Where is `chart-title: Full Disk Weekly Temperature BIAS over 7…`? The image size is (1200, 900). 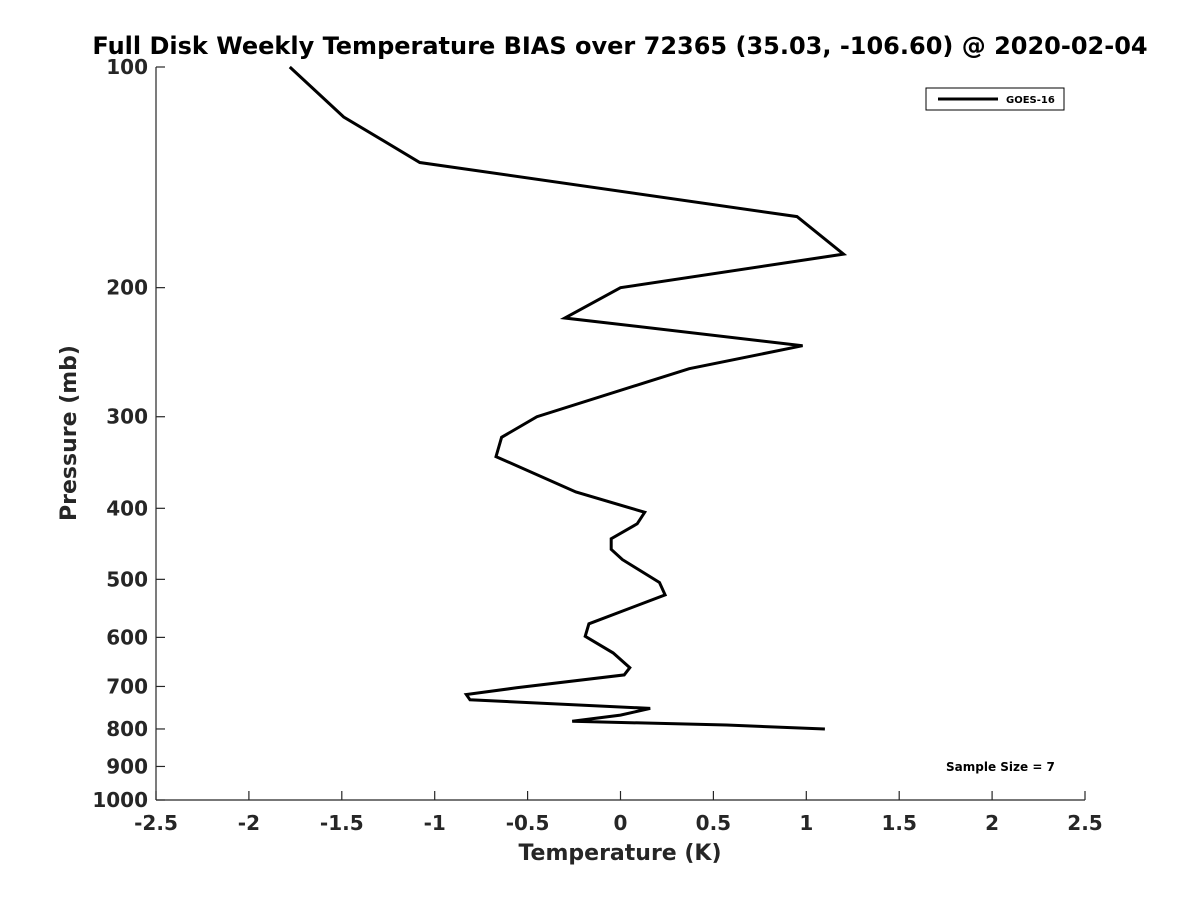
chart-title: Full Disk Weekly Temperature BIAS over 7… is located at coordinates (619, 46).